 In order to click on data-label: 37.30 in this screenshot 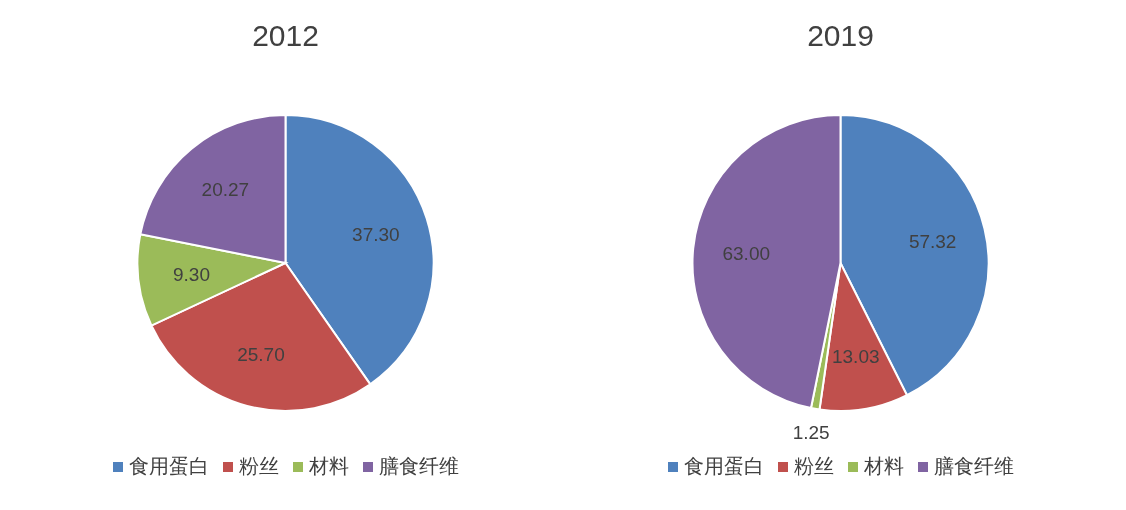, I will do `click(376, 235)`.